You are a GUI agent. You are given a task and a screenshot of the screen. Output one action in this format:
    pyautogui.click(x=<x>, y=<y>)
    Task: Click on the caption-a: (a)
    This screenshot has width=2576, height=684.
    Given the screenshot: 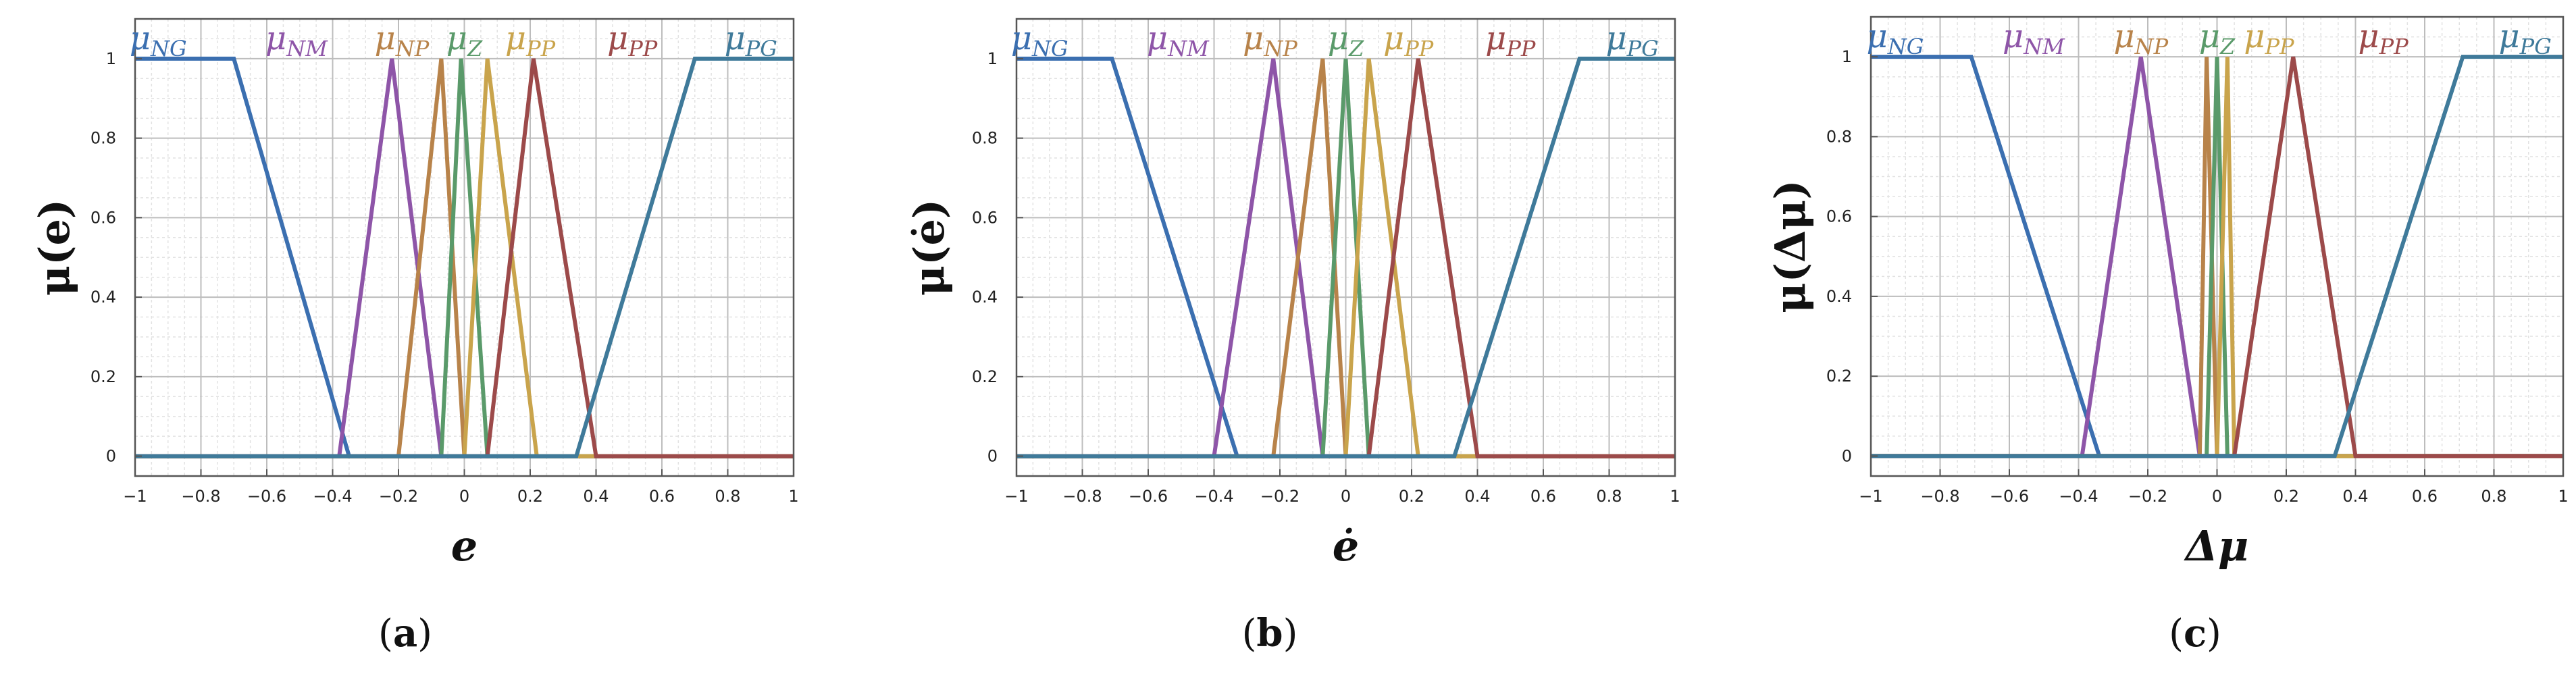 What is the action you would take?
    pyautogui.click(x=405, y=633)
    